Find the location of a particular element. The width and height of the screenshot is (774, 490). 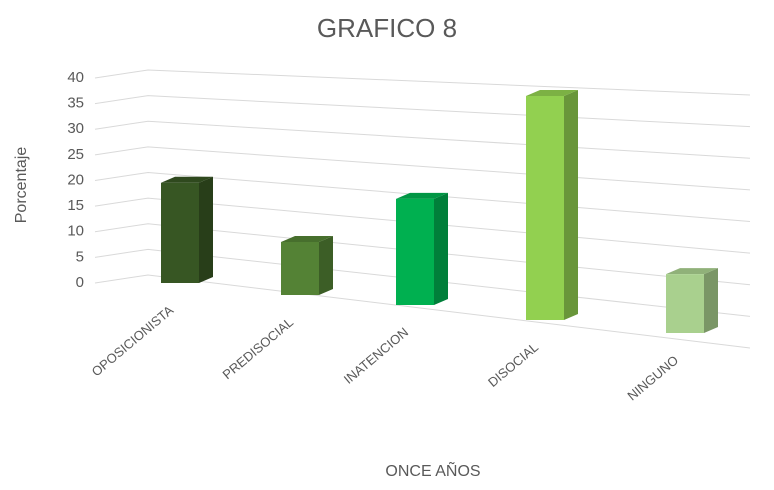

y-tick-label: 25 is located at coordinates (75, 154).